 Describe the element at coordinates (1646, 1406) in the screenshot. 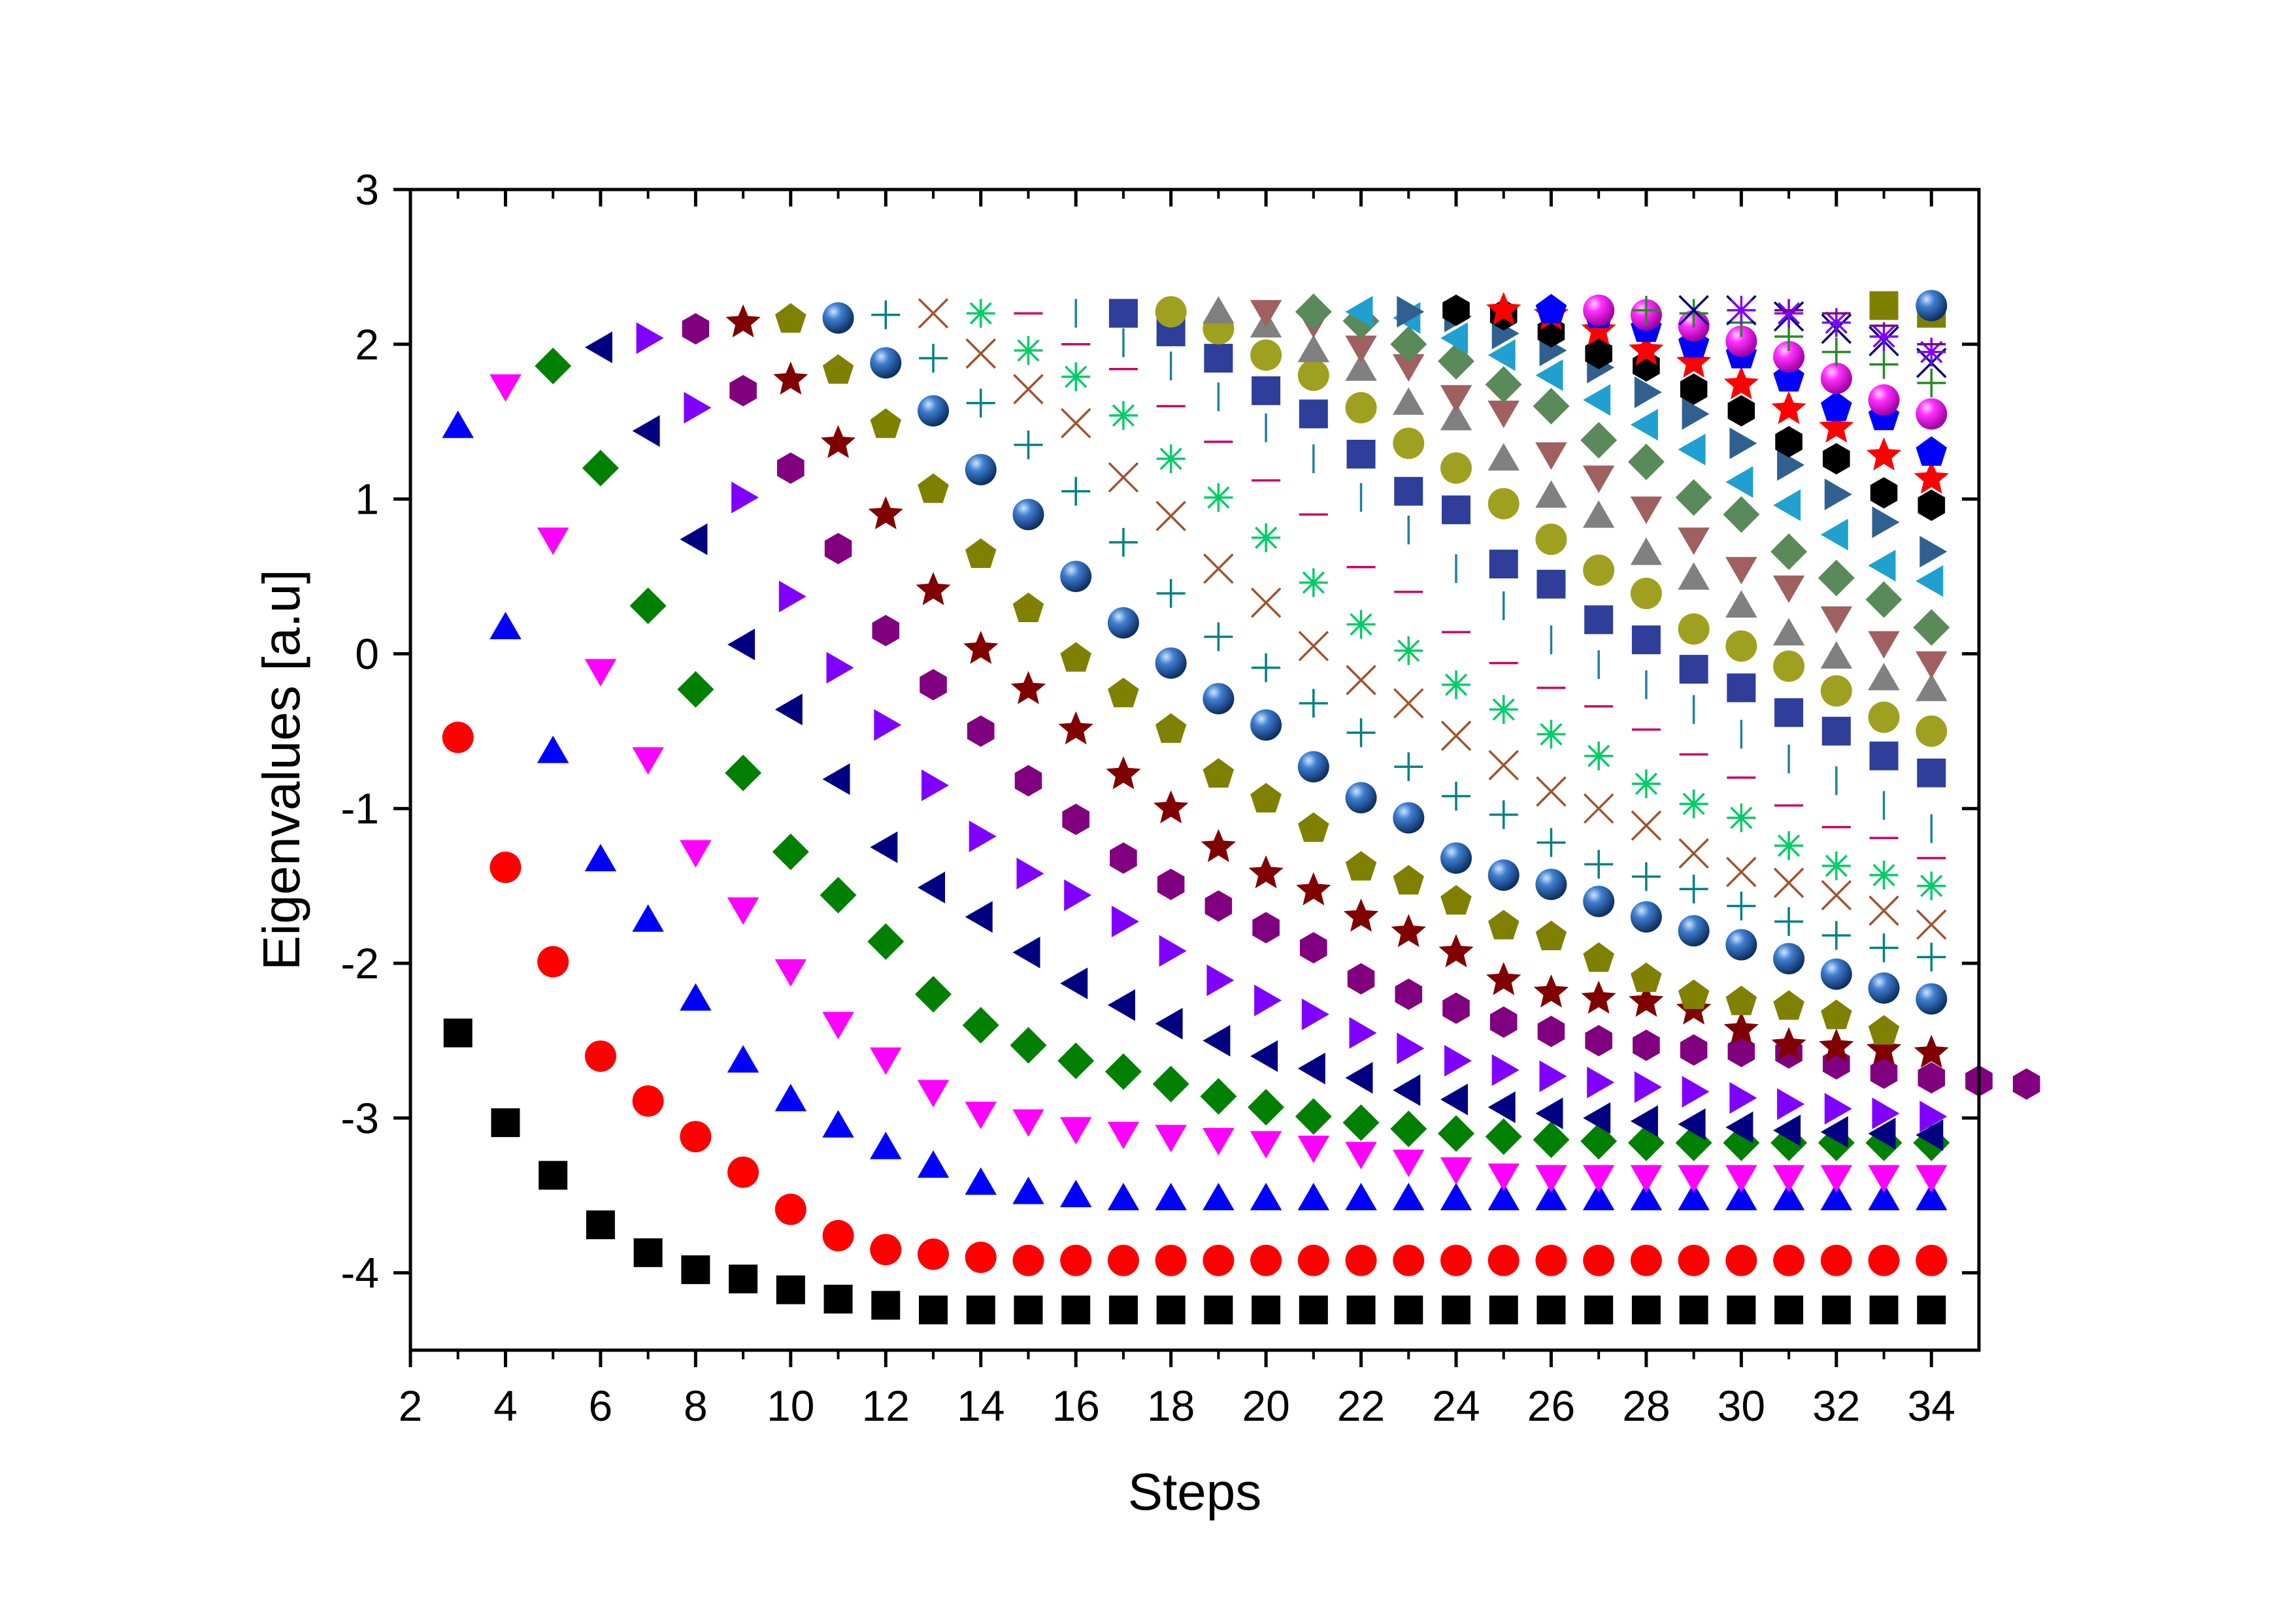

I see `x-tick-label: 28` at that location.